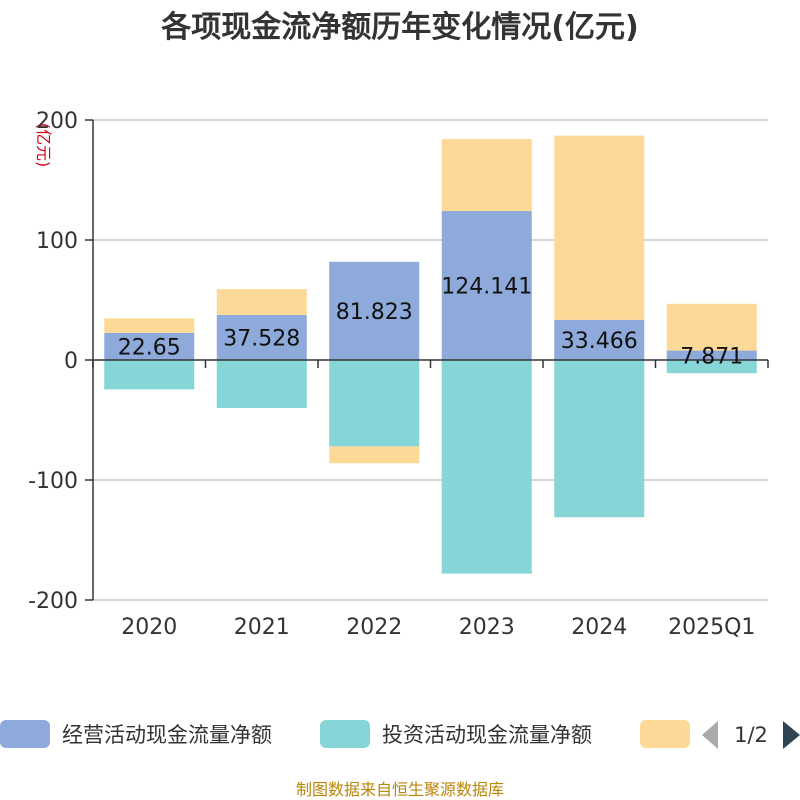  What do you see at coordinates (57, 241) in the screenshot?
I see `y-tick-label: 100` at bounding box center [57, 241].